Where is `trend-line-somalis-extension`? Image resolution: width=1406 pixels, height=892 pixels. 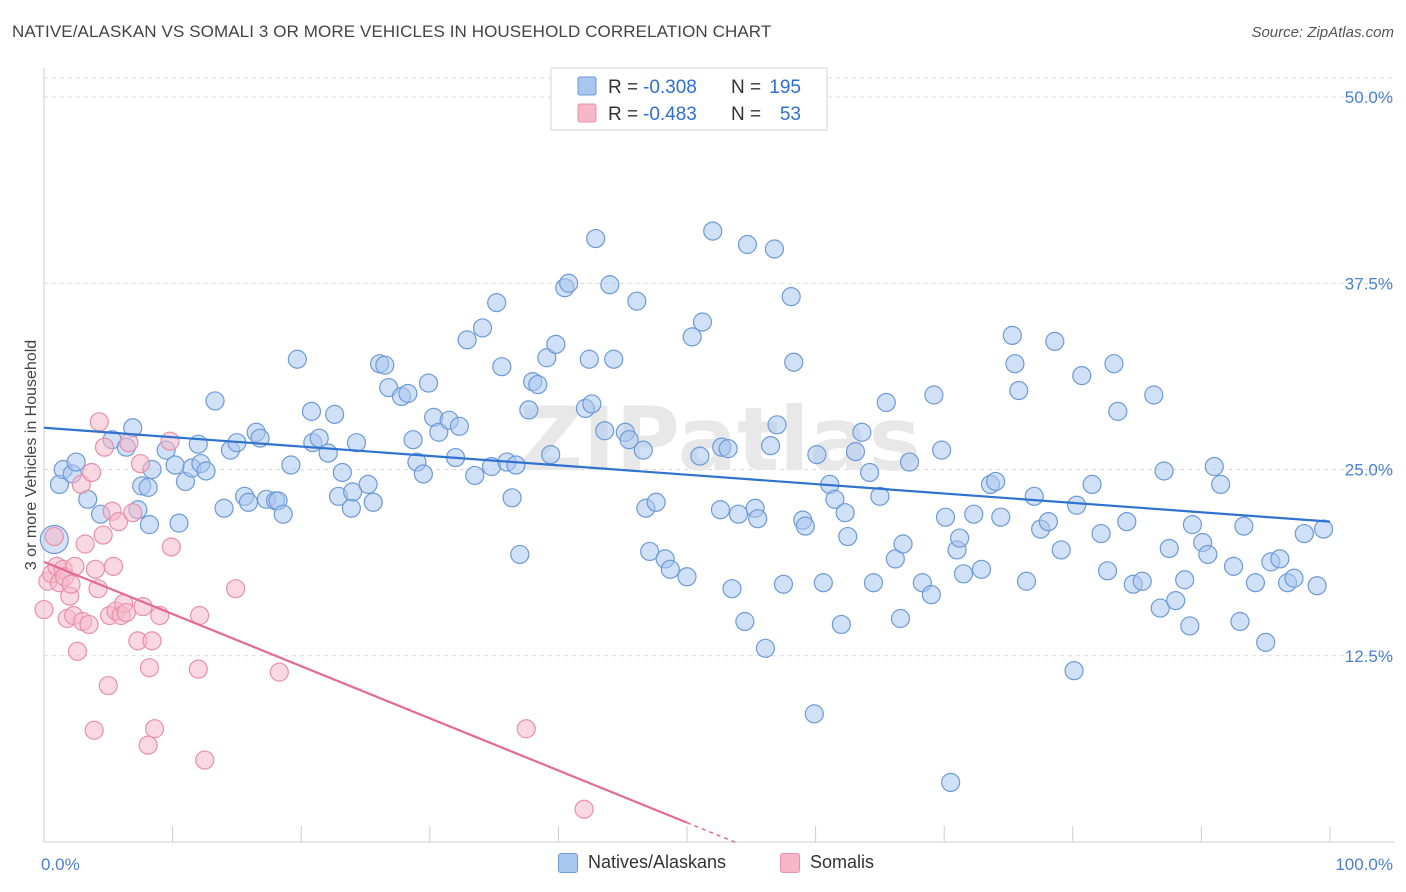 trend-line-somalis-extension is located at coordinates (712, 833).